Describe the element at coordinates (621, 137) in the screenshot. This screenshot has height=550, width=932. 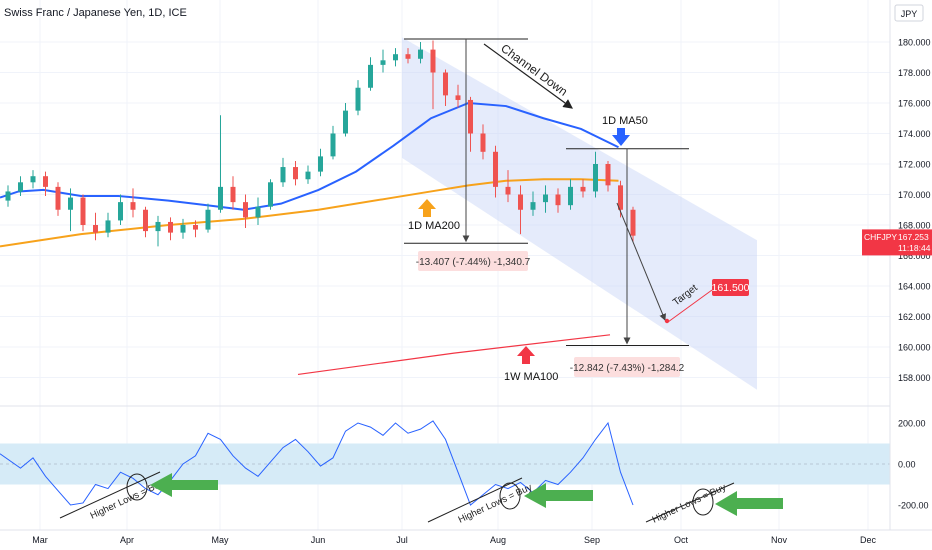
I see `ma50-arrow-icon` at that location.